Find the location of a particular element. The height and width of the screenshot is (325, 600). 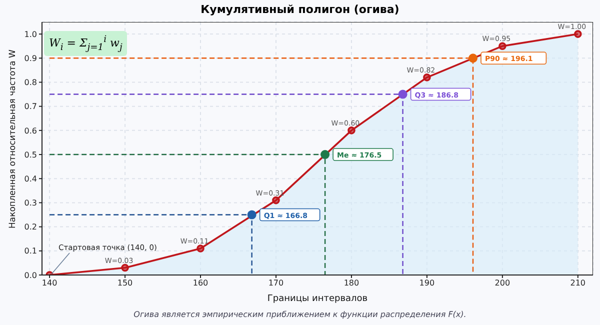

y-tick-label: 0.2 is located at coordinates (30, 227).